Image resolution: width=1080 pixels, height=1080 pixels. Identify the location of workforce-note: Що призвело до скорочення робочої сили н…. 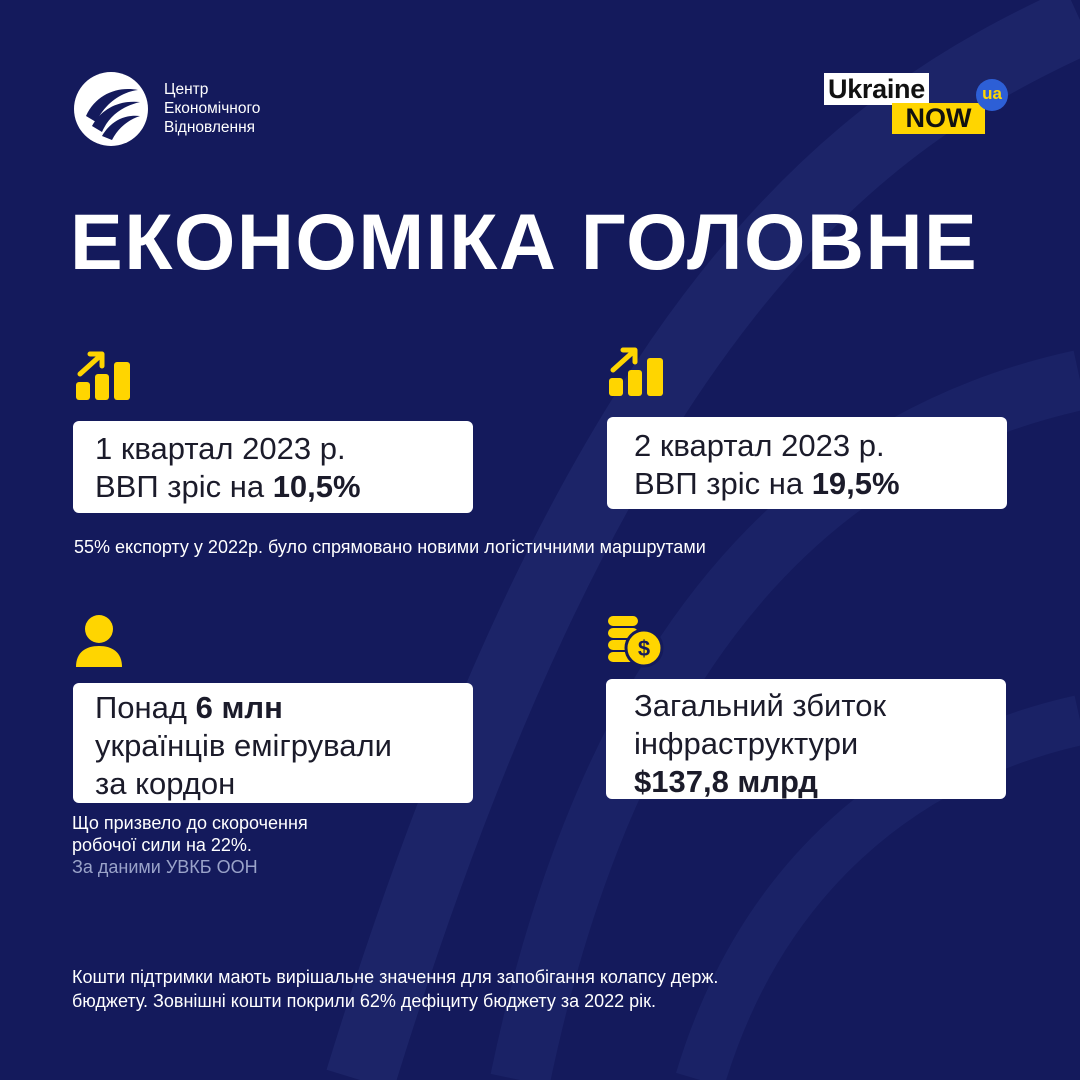
(190, 845).